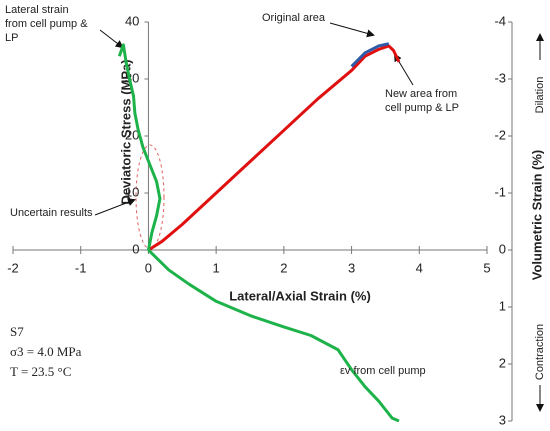 The image size is (550, 431). Describe the element at coordinates (283, 267) in the screenshot. I see `x-tick-label: 2` at that location.